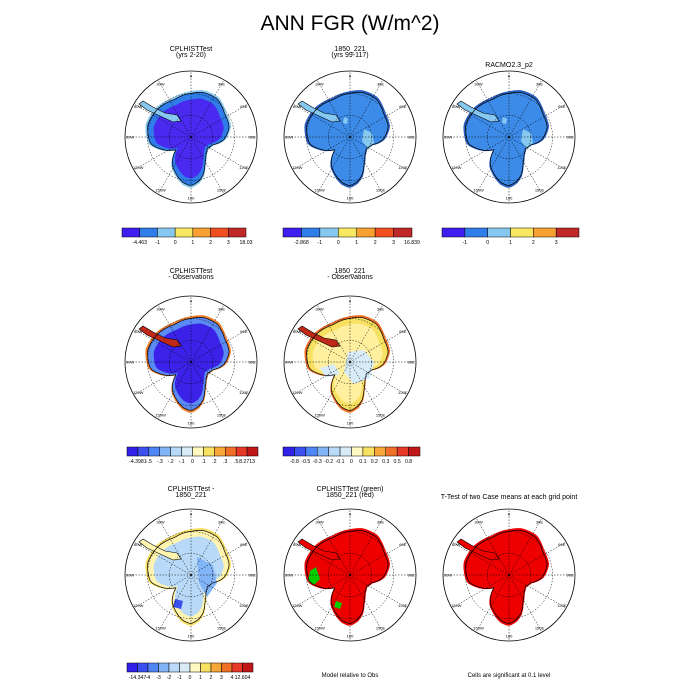 The image size is (700, 700). Describe the element at coordinates (320, 243) in the screenshot. I see `colorbar-tick-label: -1` at that location.